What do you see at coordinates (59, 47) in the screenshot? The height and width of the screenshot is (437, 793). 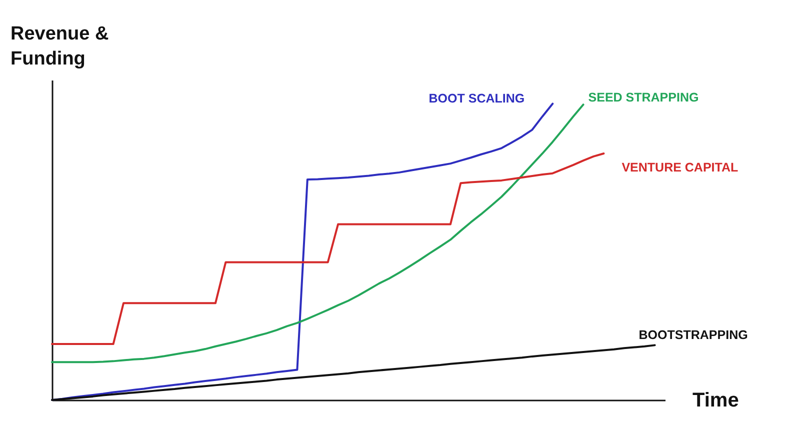 I see `y-axis-title: Revenue & Funding` at bounding box center [59, 47].